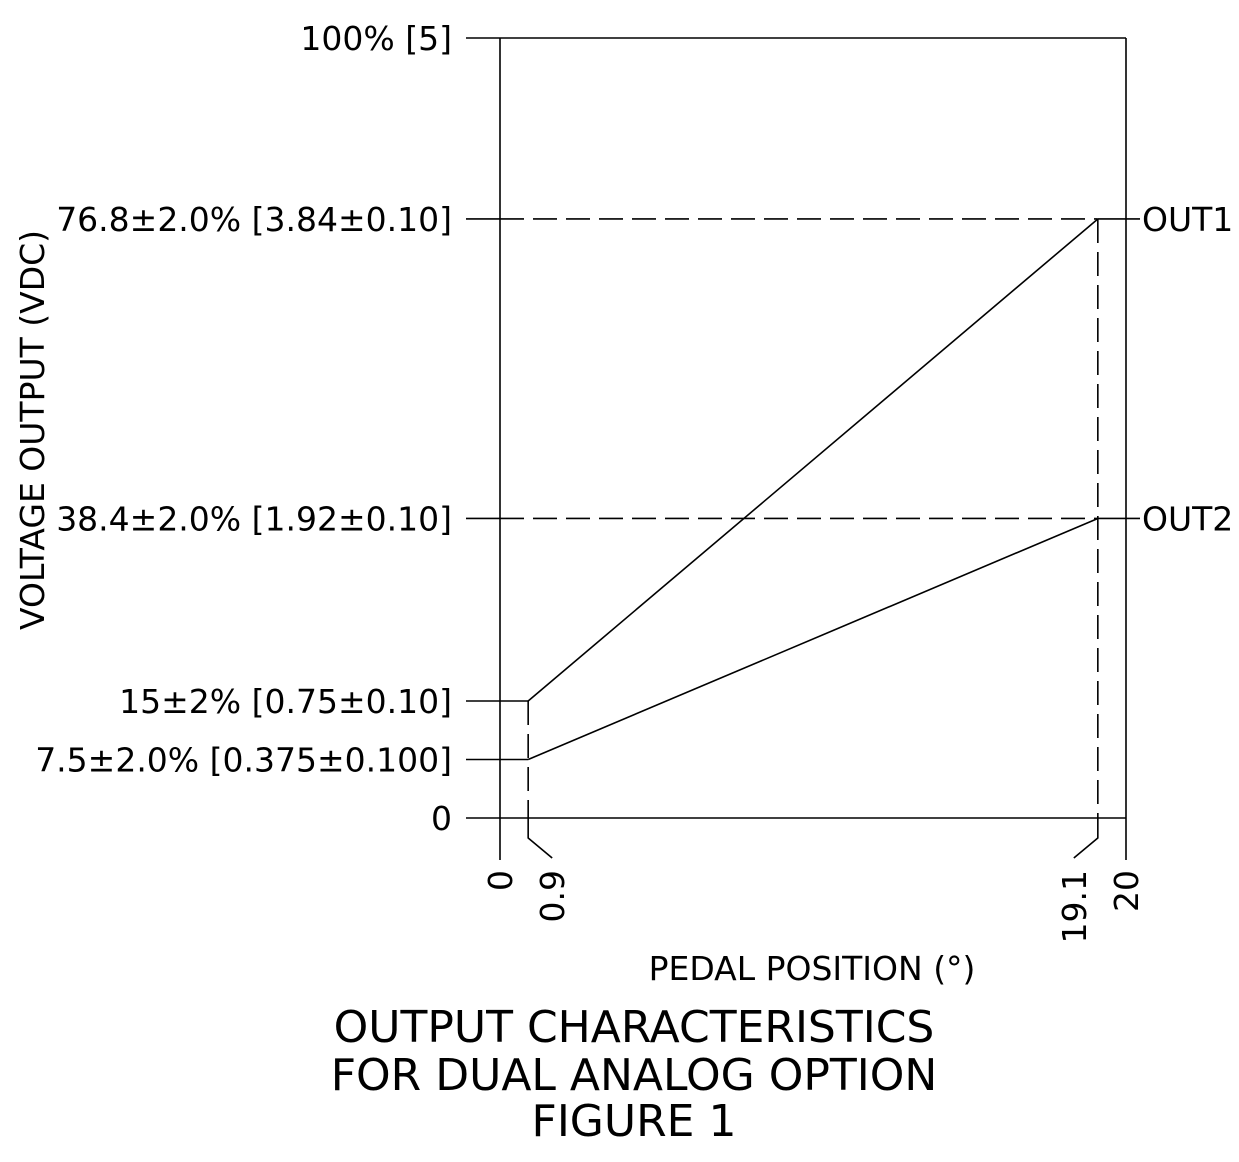 The image size is (1239, 1162). Describe the element at coordinates (441, 818) in the screenshot. I see `y-tick-label-5: 0` at that location.